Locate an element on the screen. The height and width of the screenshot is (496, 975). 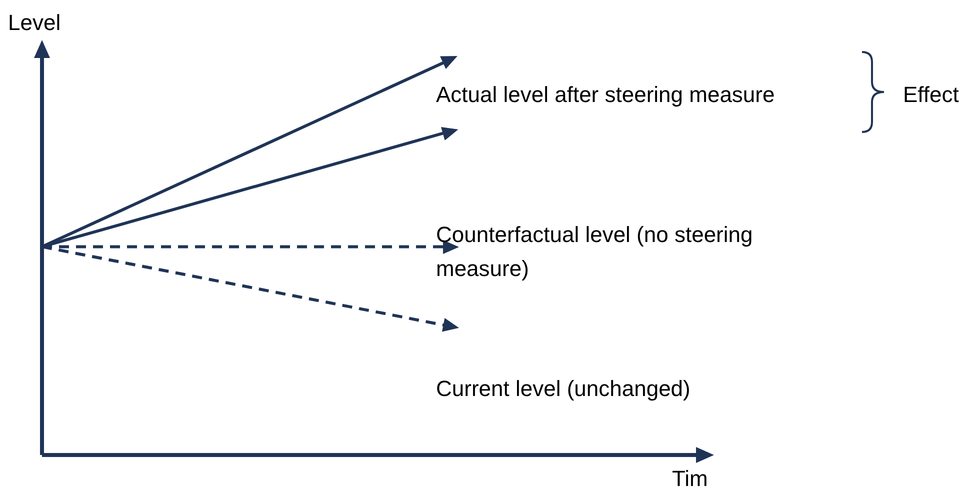
x-axis-title: Tim is located at coordinates (690, 479).